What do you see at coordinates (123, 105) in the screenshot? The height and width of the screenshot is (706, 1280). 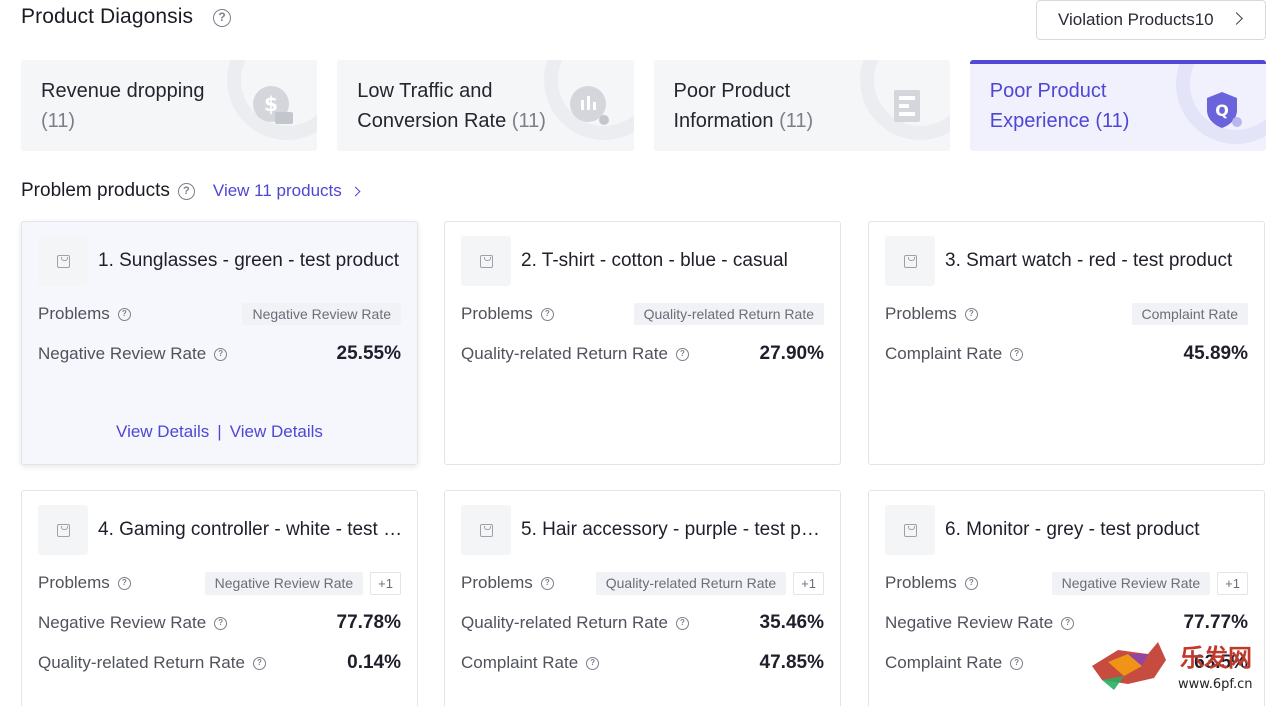 I see `category-label: Revenue dropping (11)` at bounding box center [123, 105].